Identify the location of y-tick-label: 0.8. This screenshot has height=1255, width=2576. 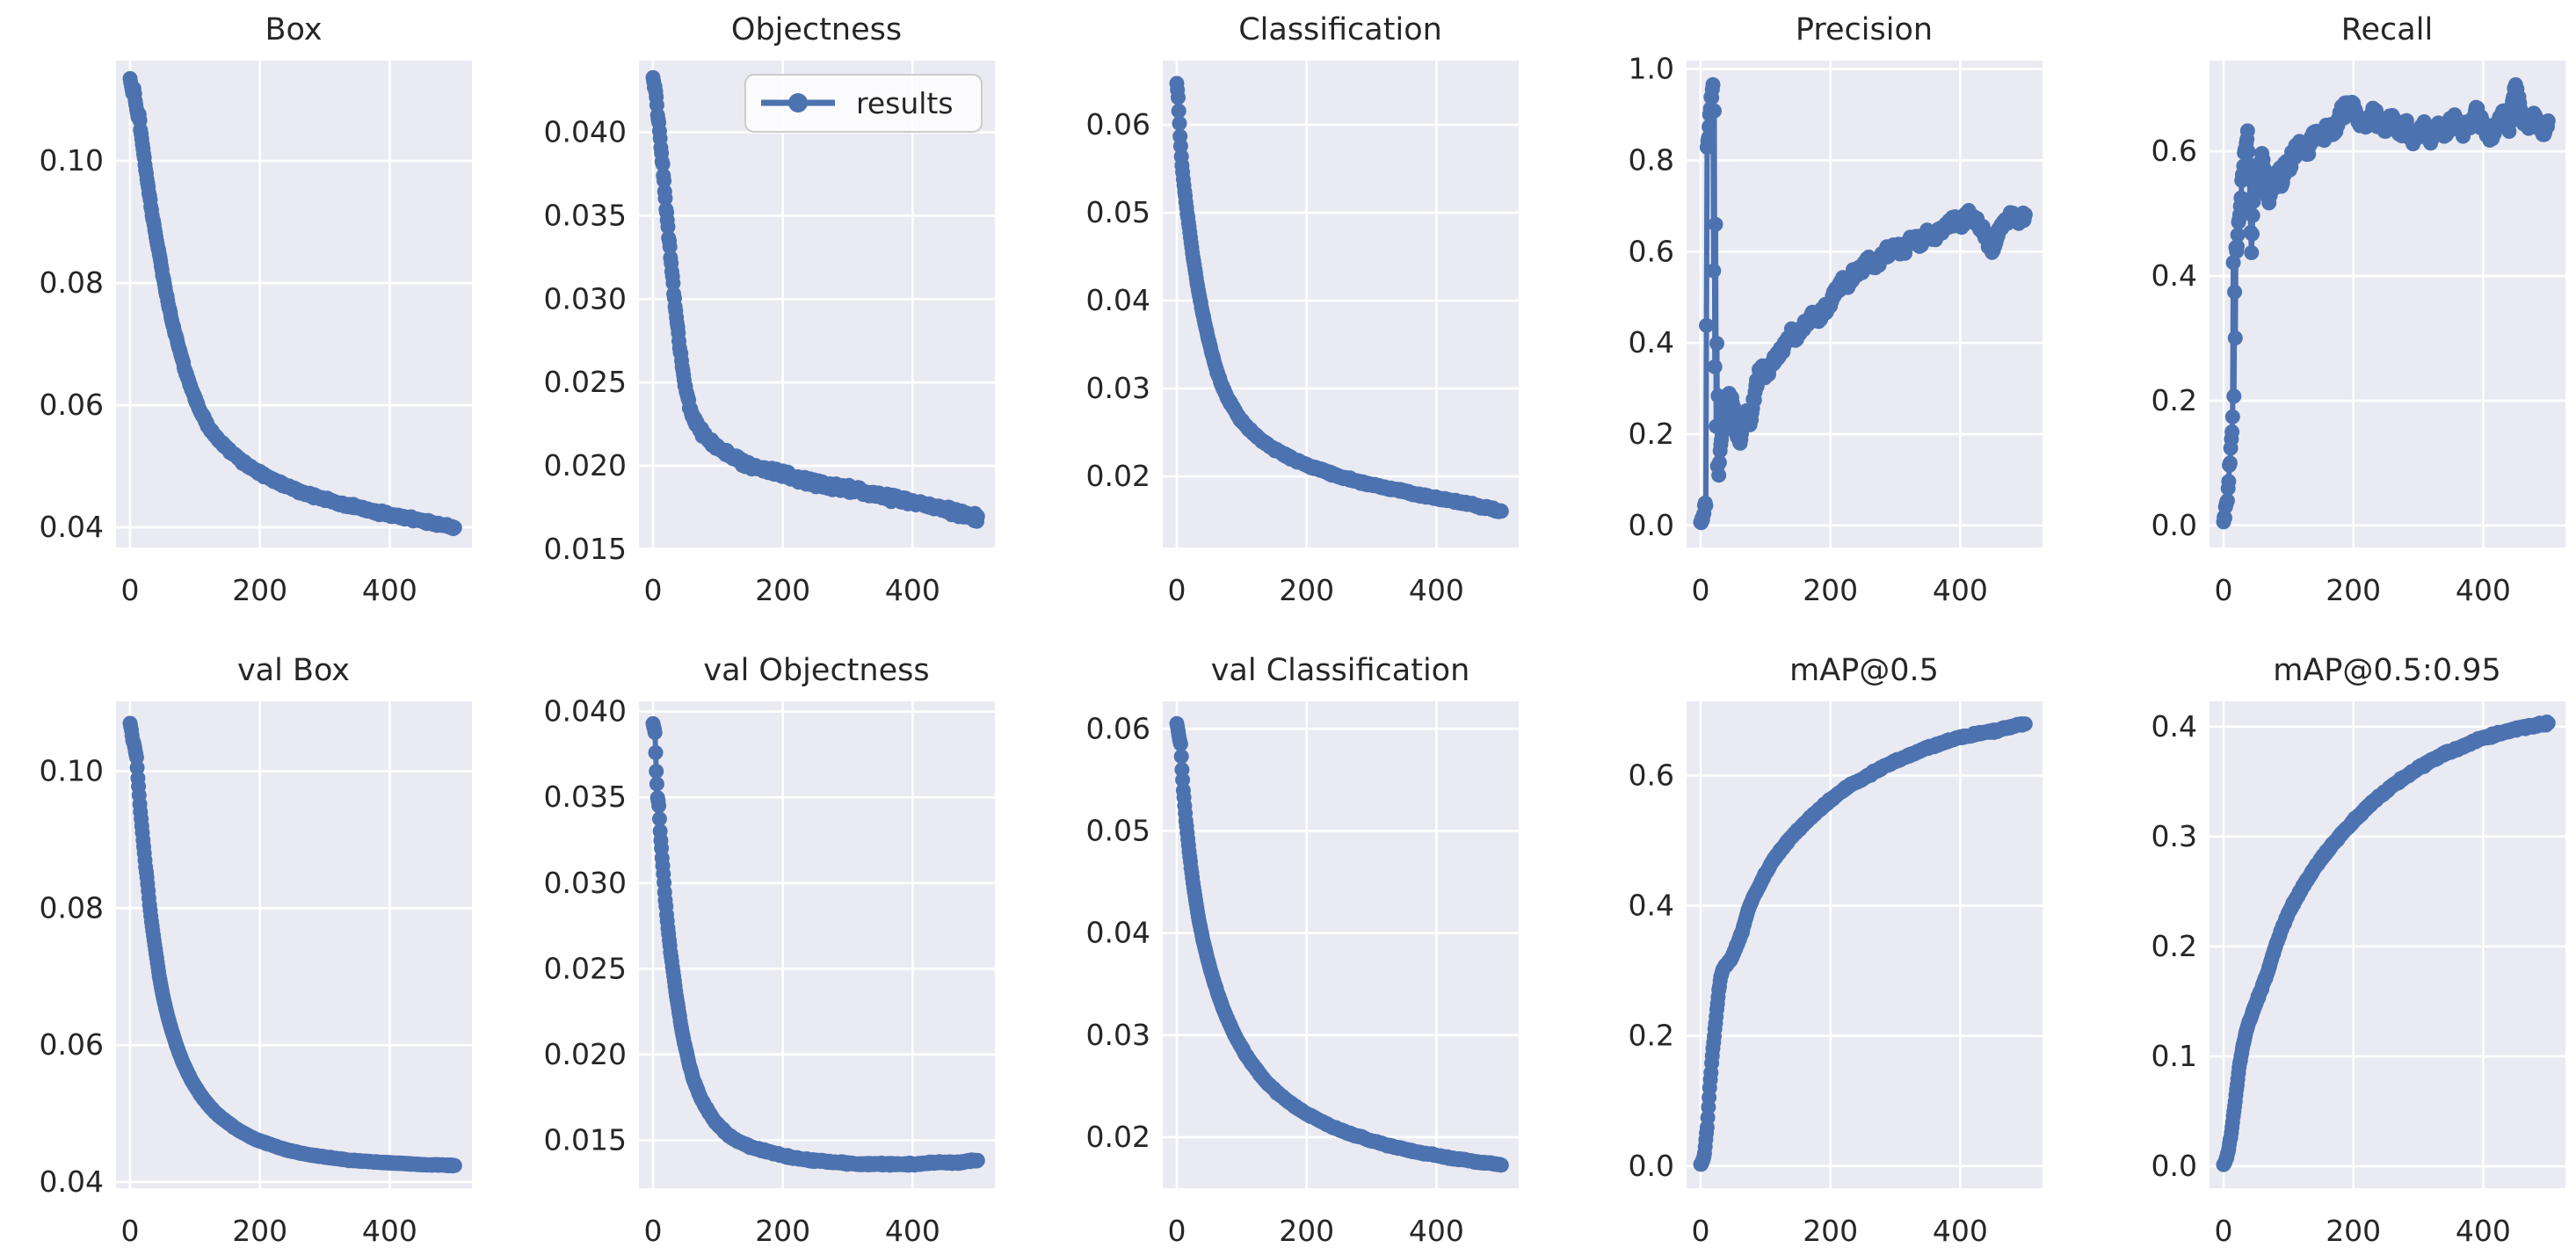
(1651, 159).